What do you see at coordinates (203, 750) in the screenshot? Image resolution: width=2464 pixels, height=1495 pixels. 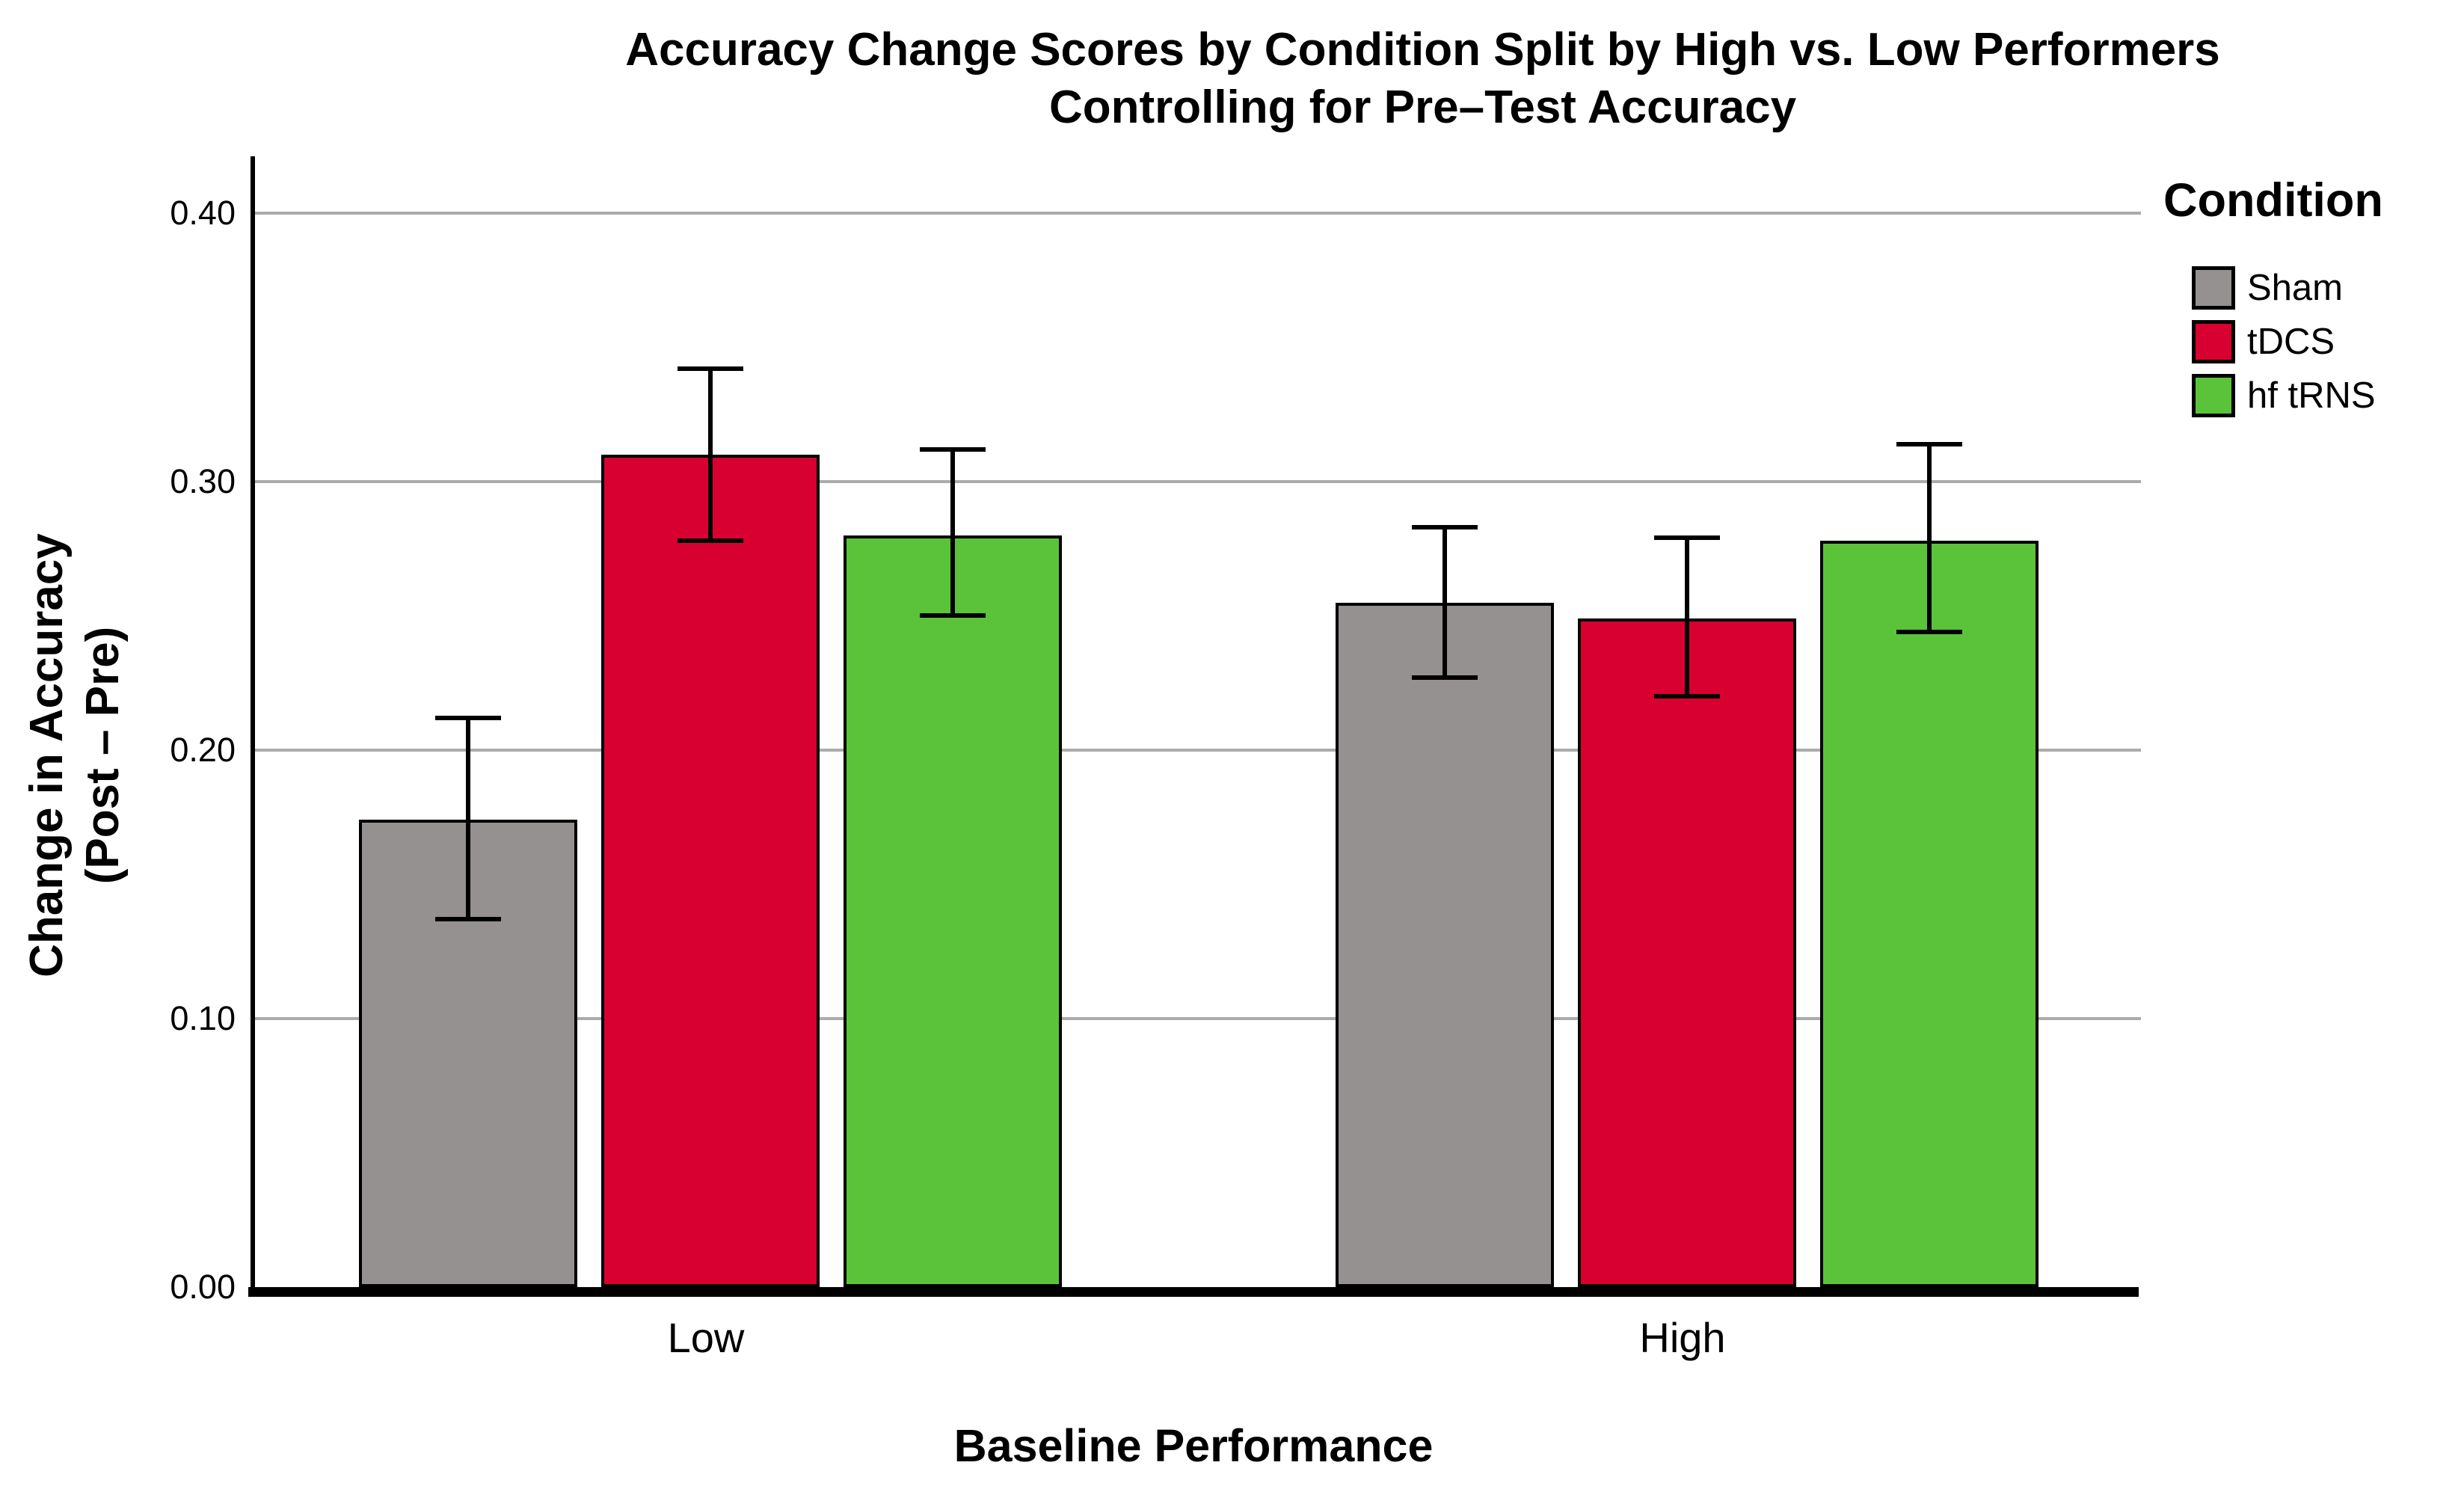 I see `y-tick-label-0.20: 0.20` at bounding box center [203, 750].